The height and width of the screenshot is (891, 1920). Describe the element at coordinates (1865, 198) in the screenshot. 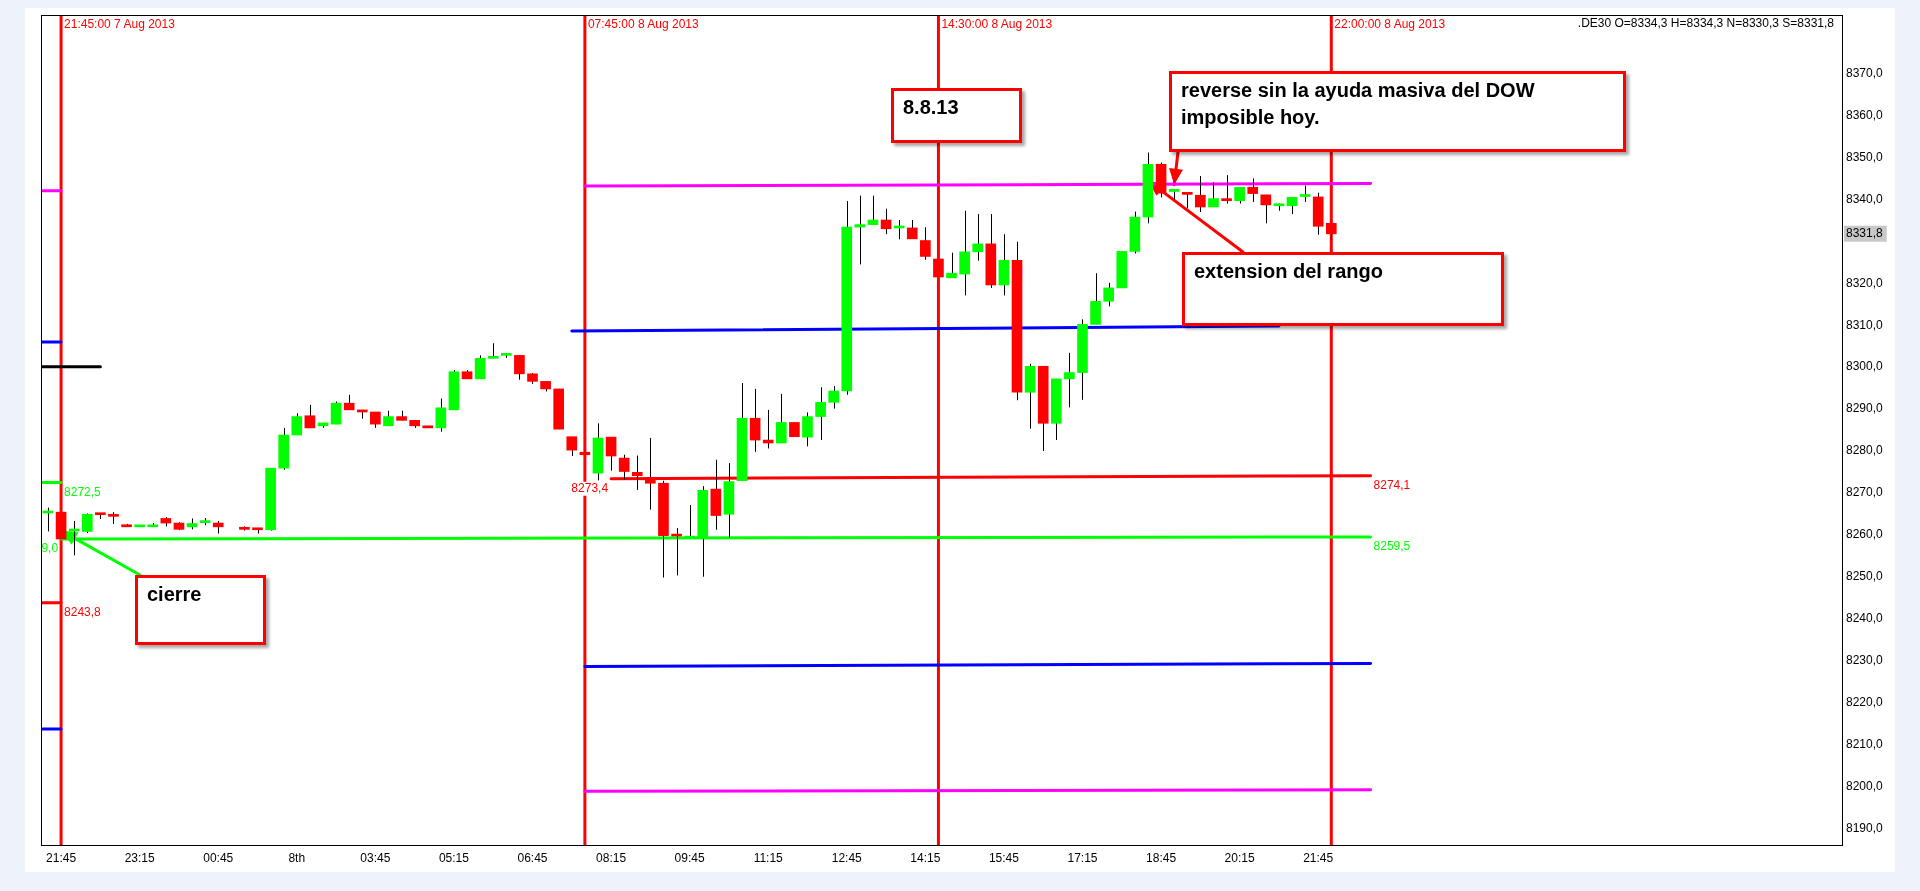

I see `y-tick-label: 8340,0` at that location.